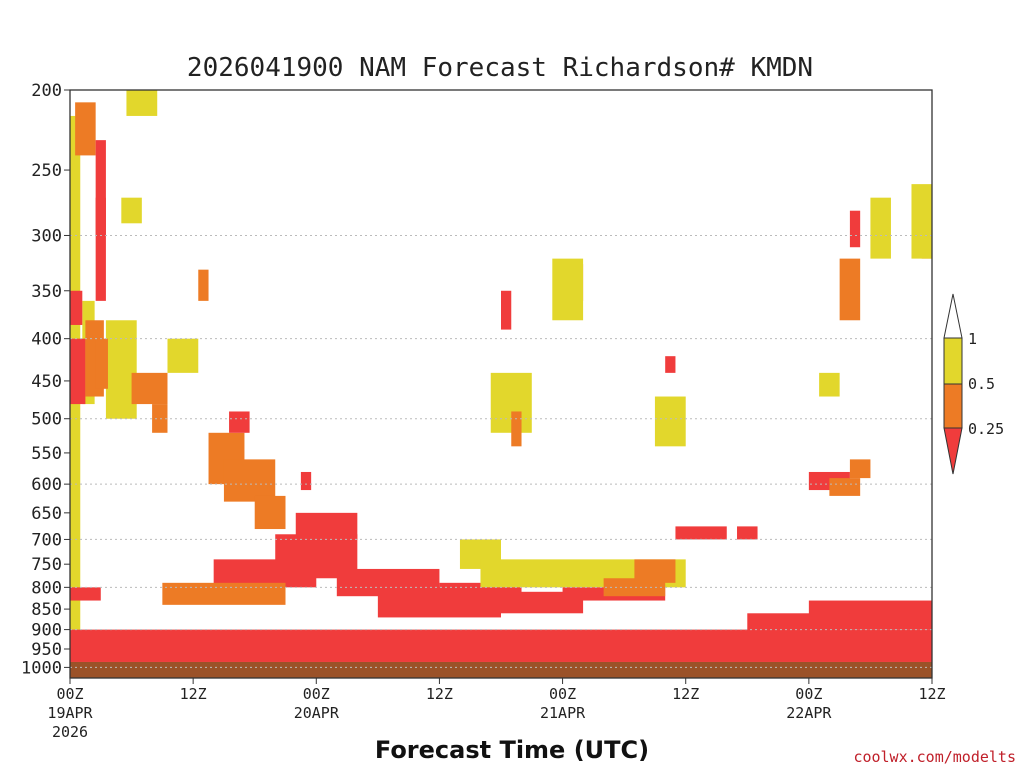 Image resolution: width=1024 pixels, height=768 pixels. I want to click on colorbar-label-0.25: 0.25, so click(986, 429).